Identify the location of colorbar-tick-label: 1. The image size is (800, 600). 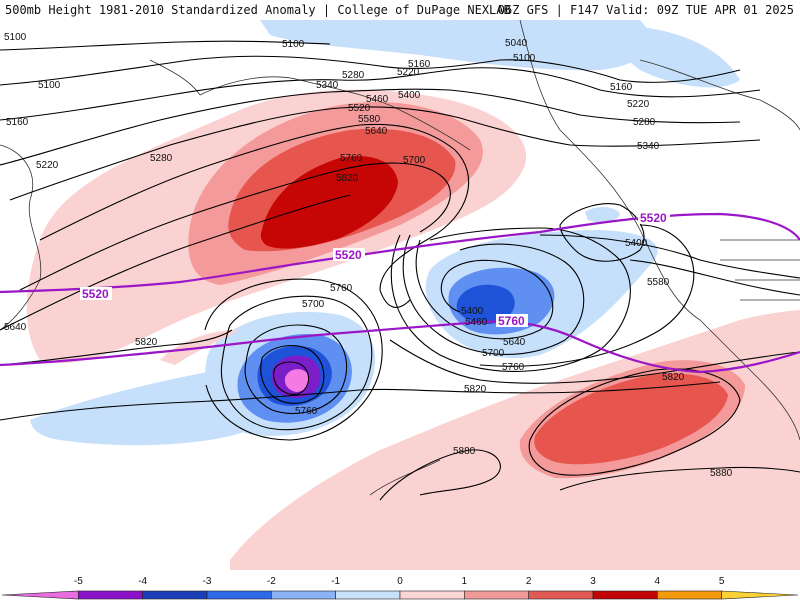
(465, 581).